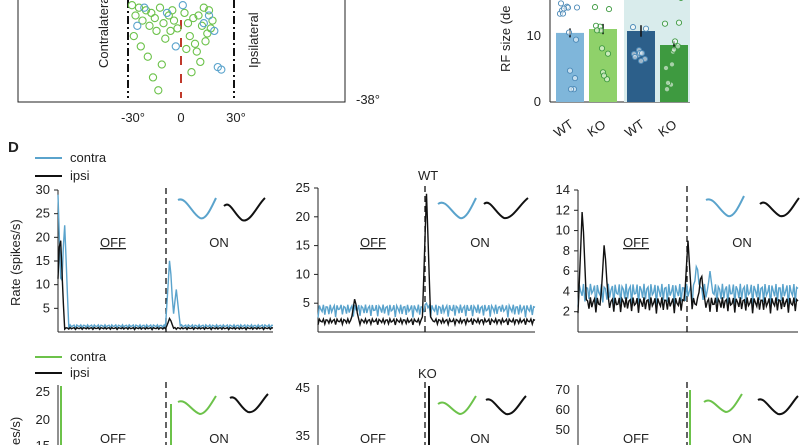 The image size is (800, 445). Describe the element at coordinates (427, 373) in the screenshot. I see `ko-title: KO` at that location.